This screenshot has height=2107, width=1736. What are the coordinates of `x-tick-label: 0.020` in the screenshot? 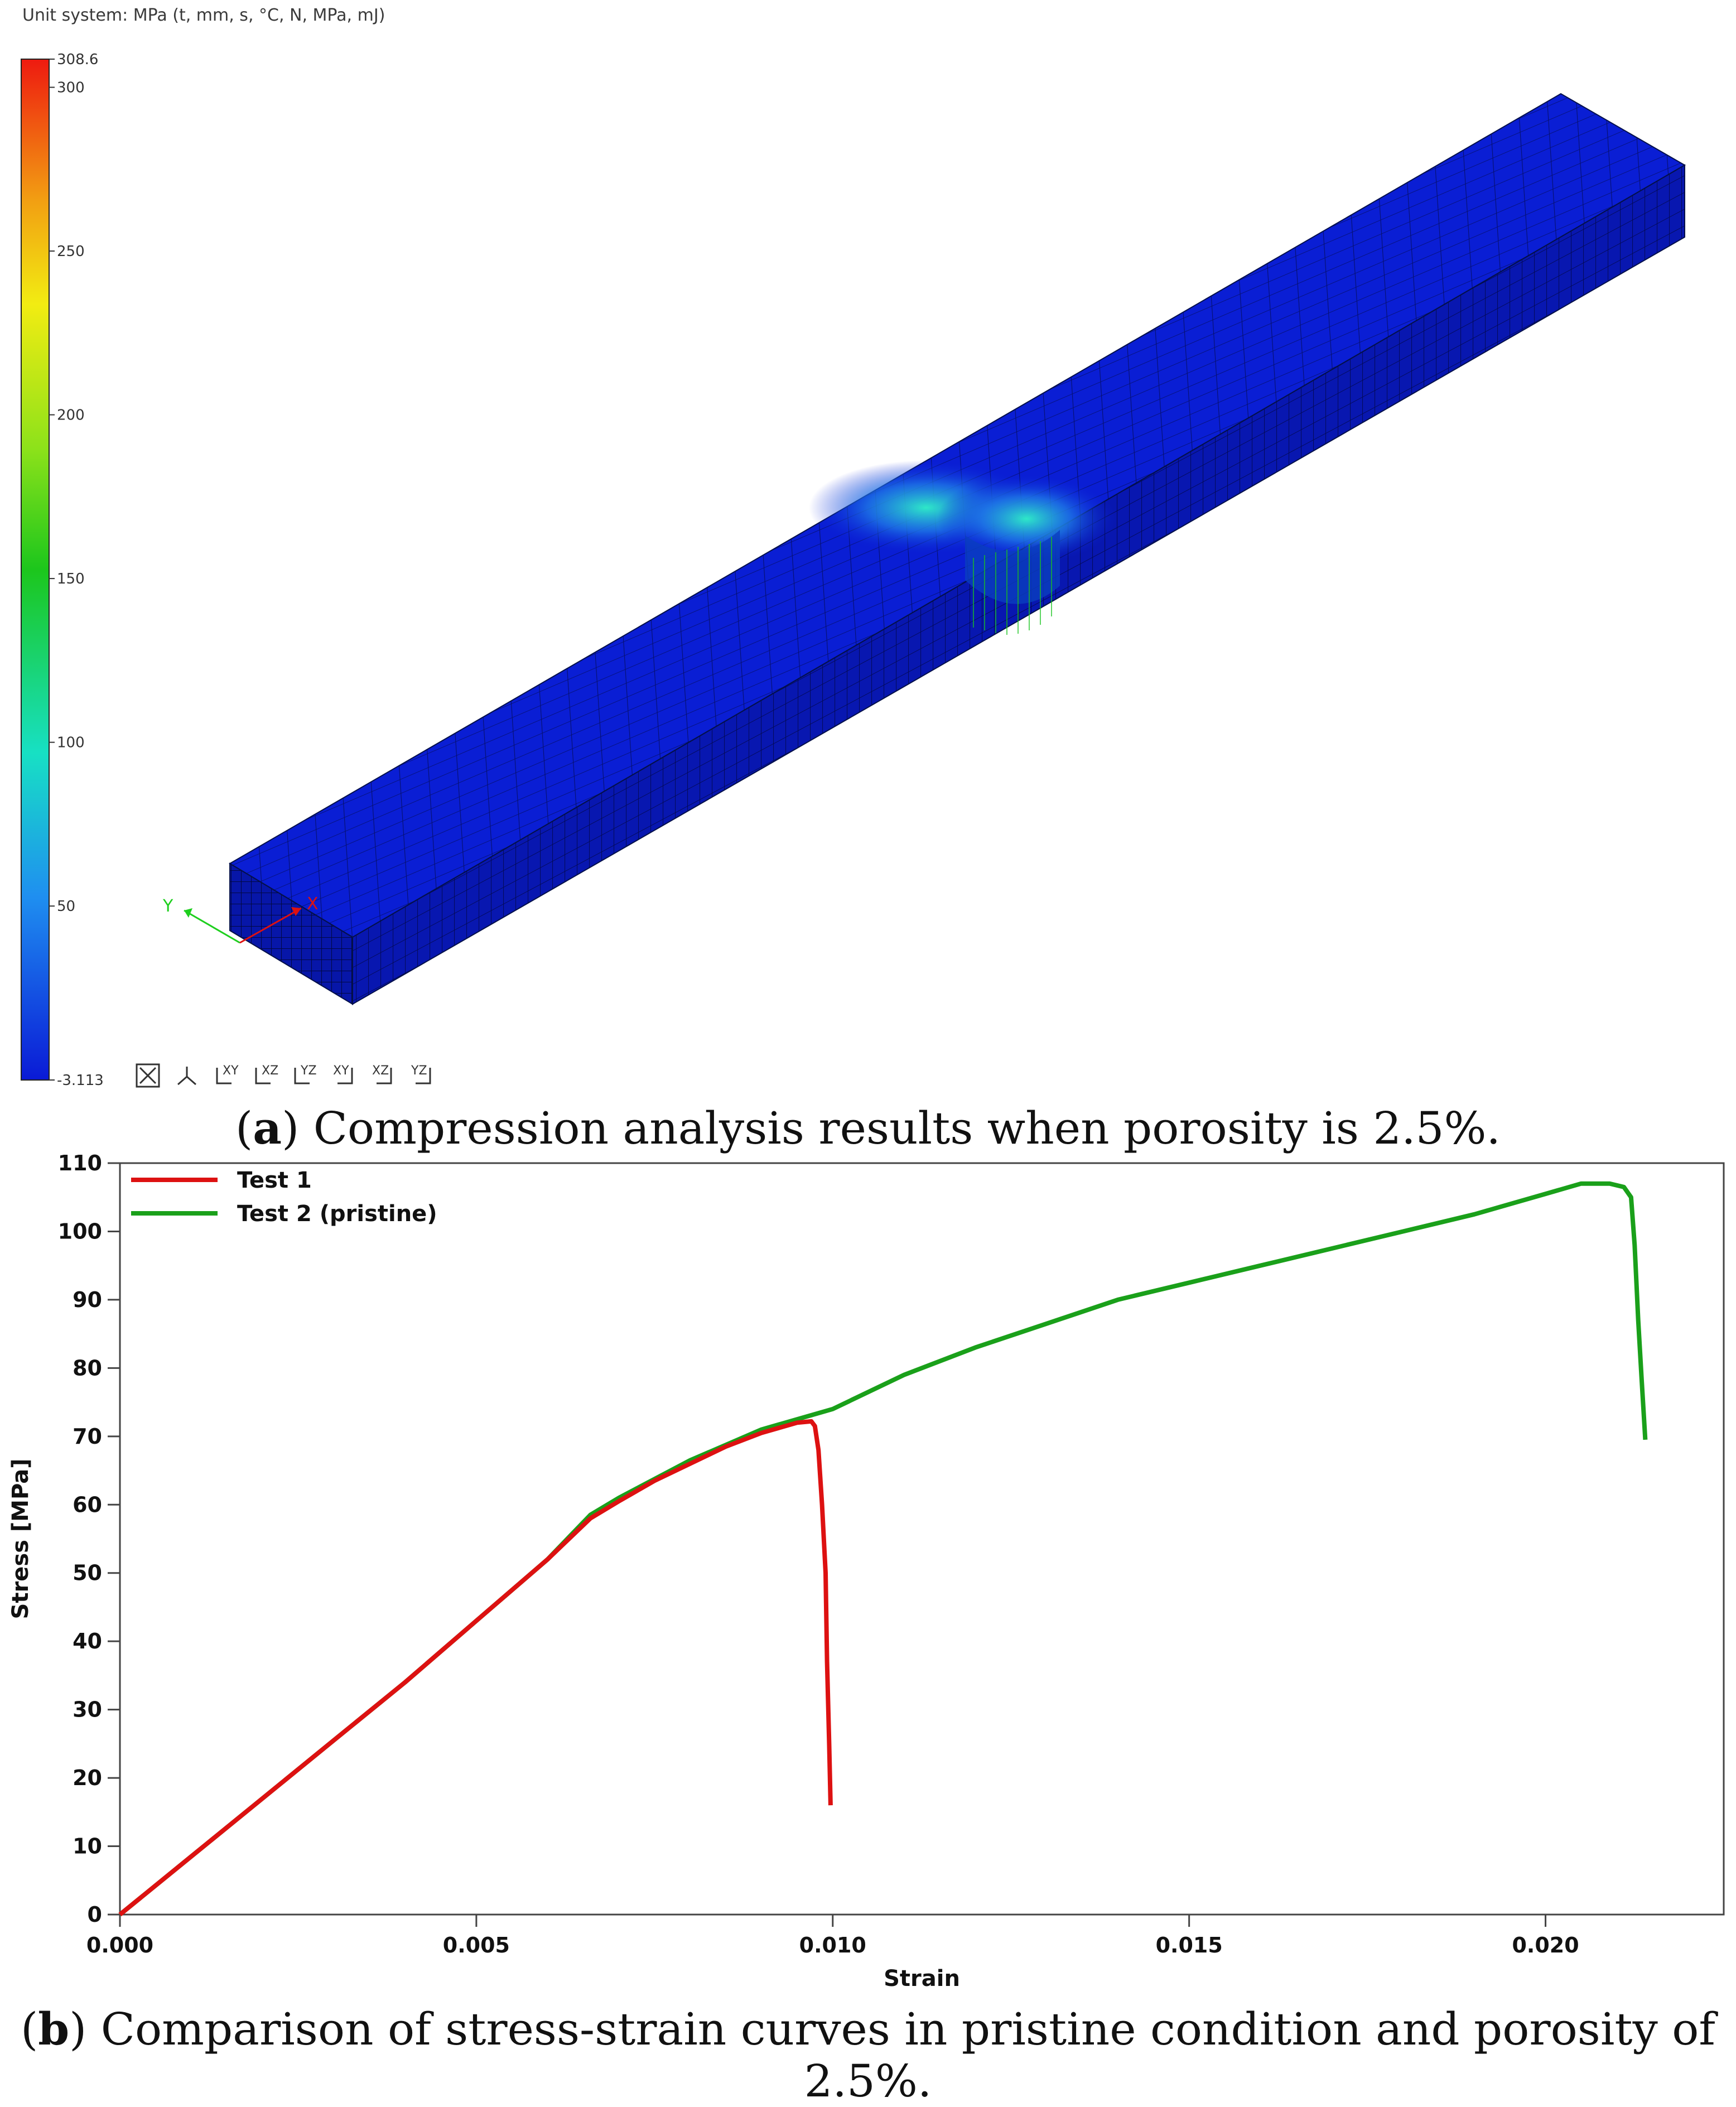 It's located at (1545, 1945).